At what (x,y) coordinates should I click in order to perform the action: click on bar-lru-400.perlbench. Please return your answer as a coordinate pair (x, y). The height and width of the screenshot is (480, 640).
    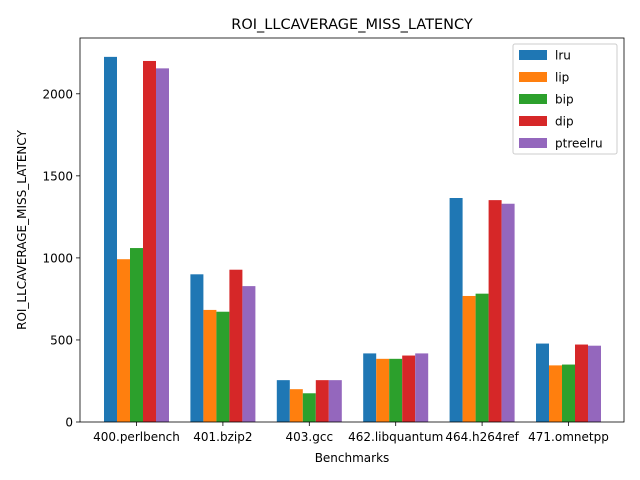
    Looking at the image, I should click on (110, 239).